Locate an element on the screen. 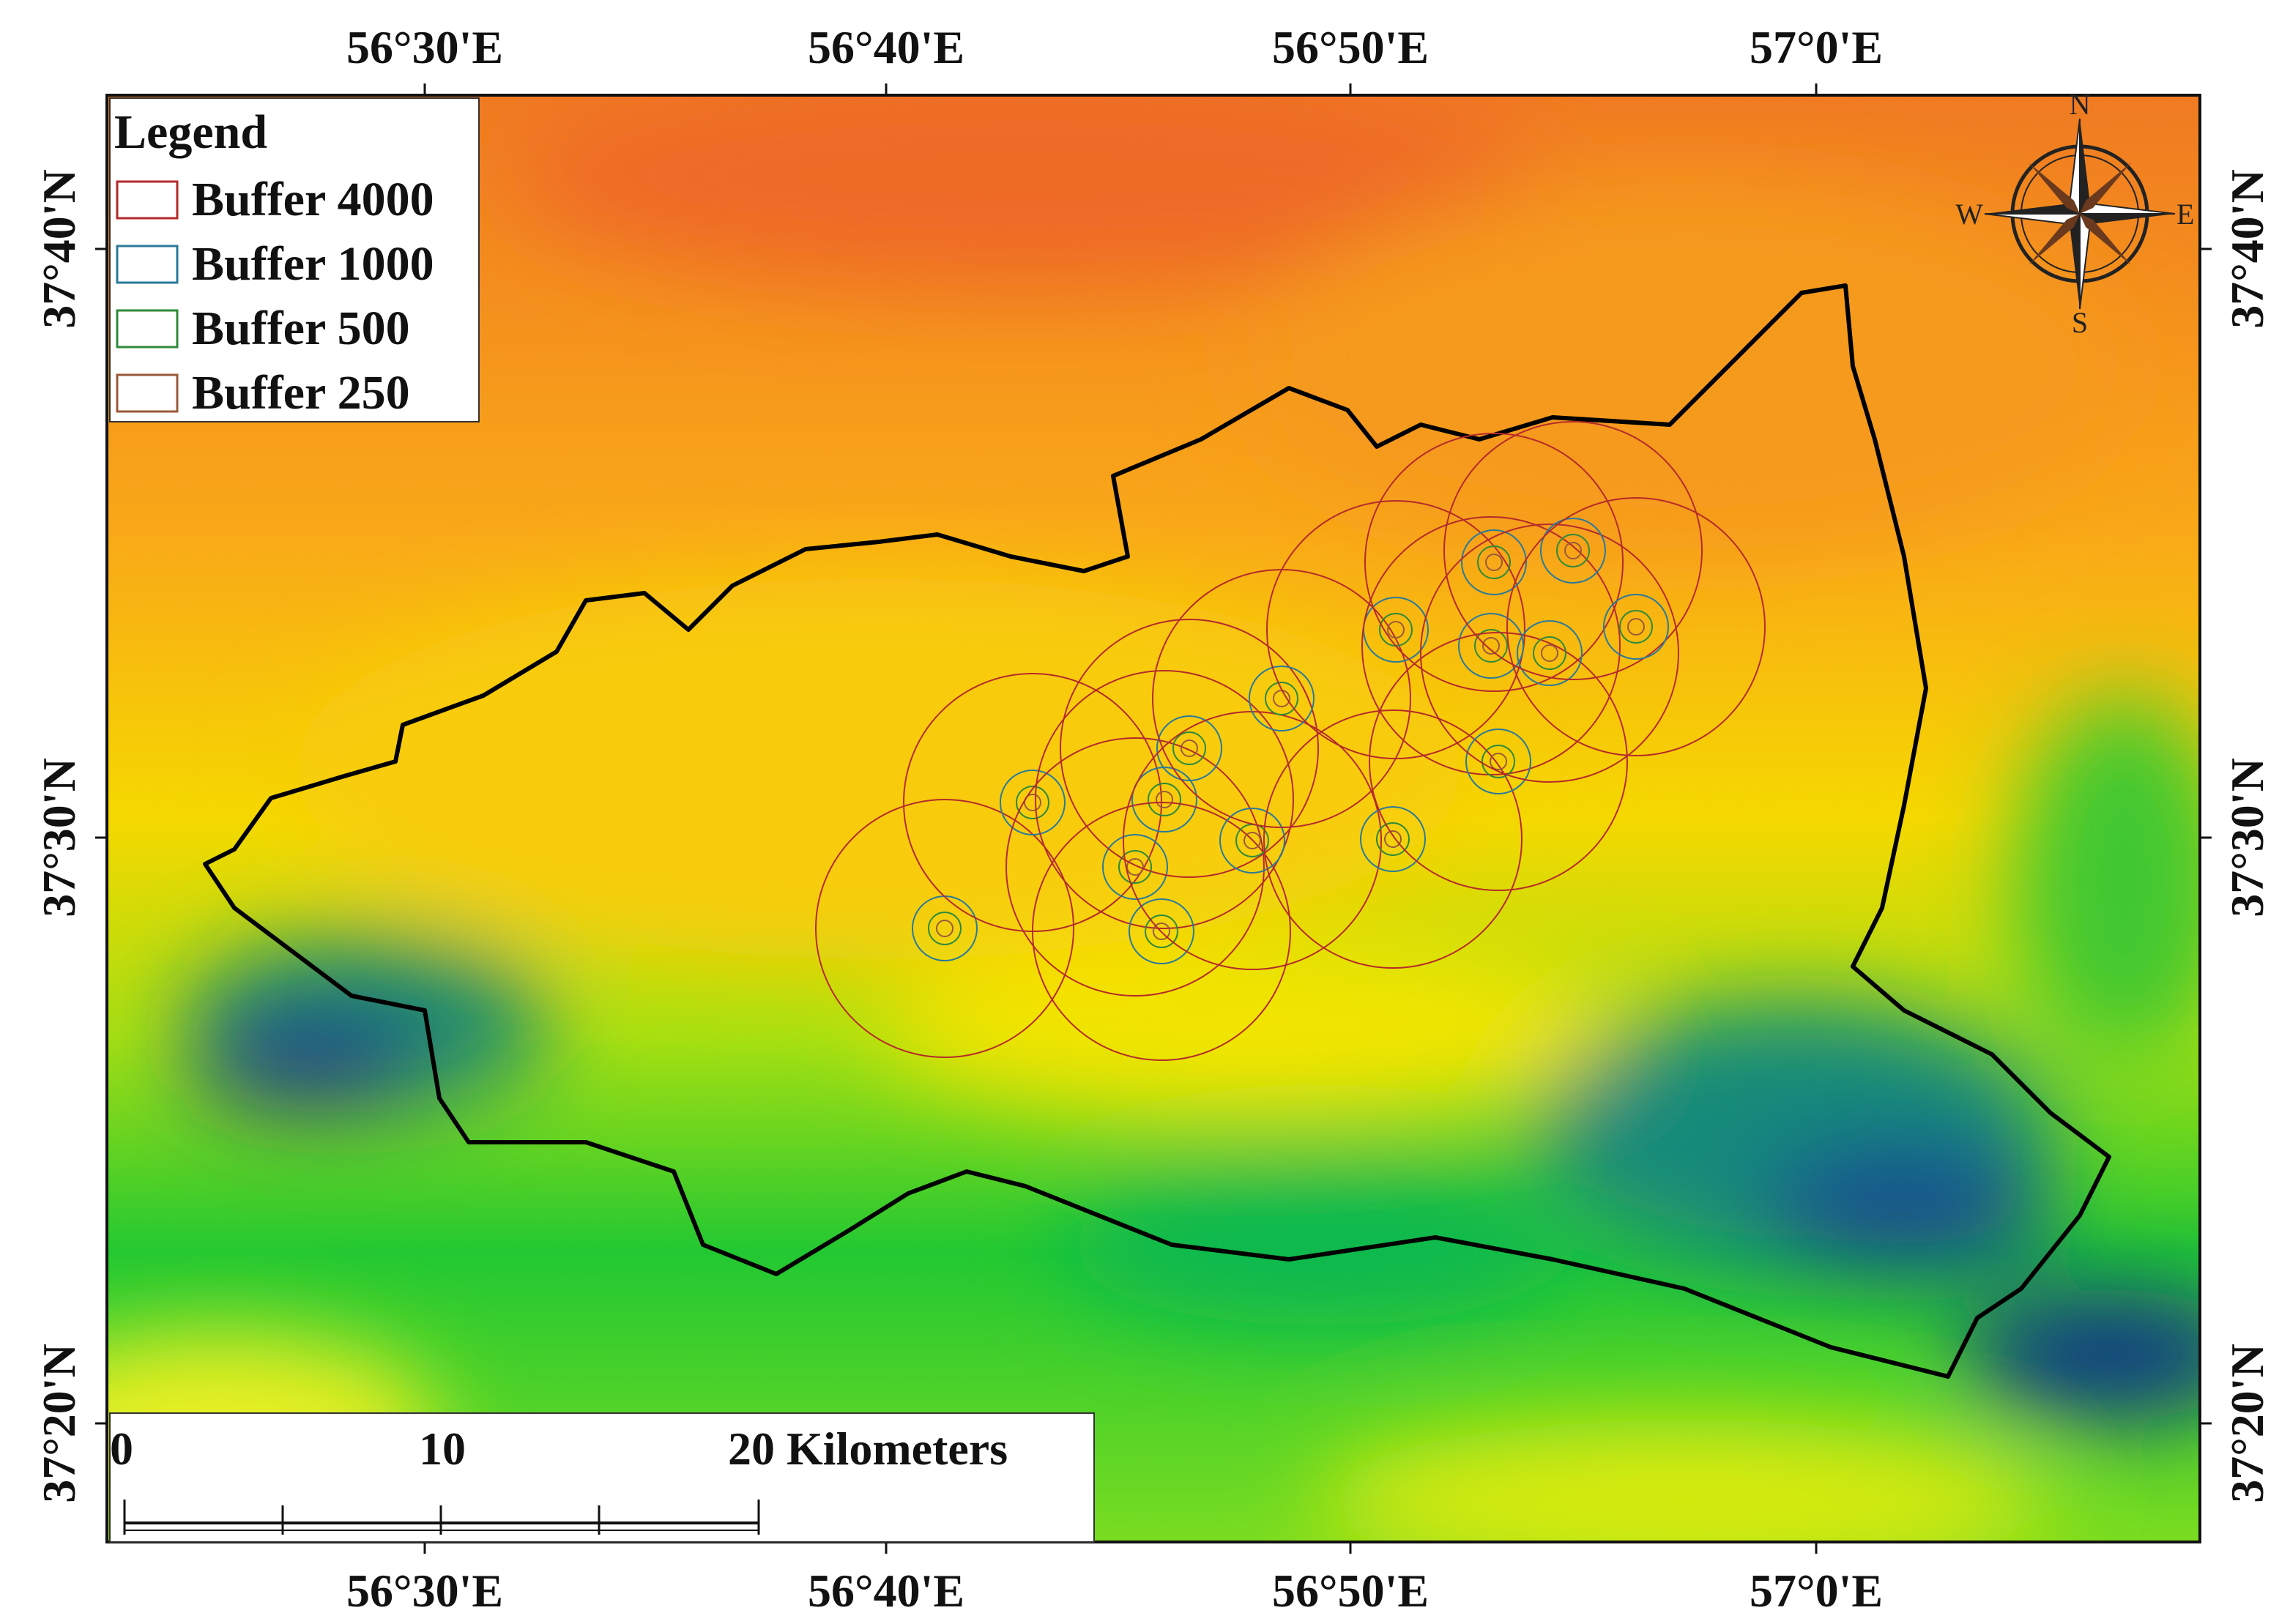 The width and height of the screenshot is (2279, 1624). x-label-top: 56°40'E is located at coordinates (886, 47).